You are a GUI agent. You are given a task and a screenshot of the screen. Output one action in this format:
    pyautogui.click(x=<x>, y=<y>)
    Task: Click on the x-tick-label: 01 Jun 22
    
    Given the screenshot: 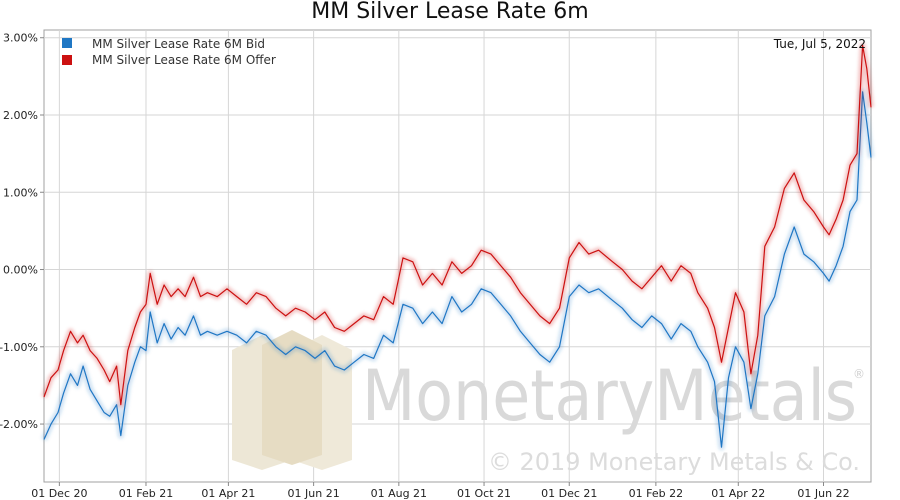 What is the action you would take?
    pyautogui.click(x=823, y=493)
    